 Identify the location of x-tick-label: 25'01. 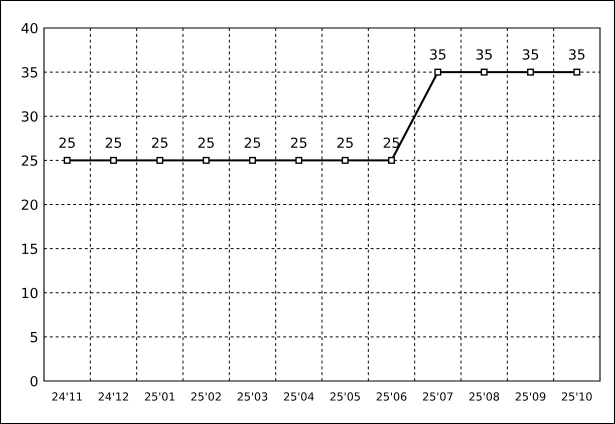
(159, 396).